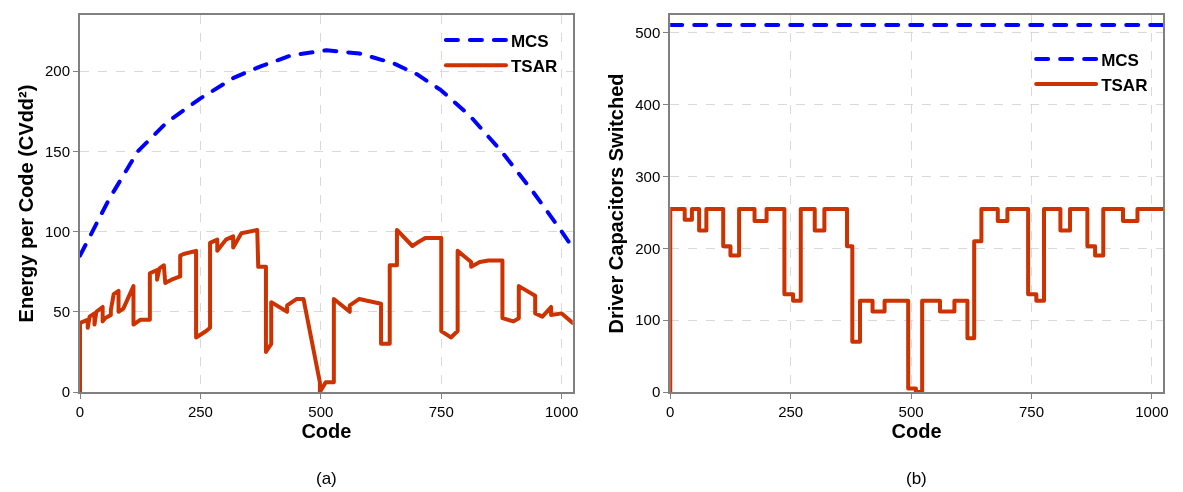 The image size is (1183, 492). Describe the element at coordinates (616, 203) in the screenshot. I see `y-axis-title: Driver Capacitors Switched` at that location.